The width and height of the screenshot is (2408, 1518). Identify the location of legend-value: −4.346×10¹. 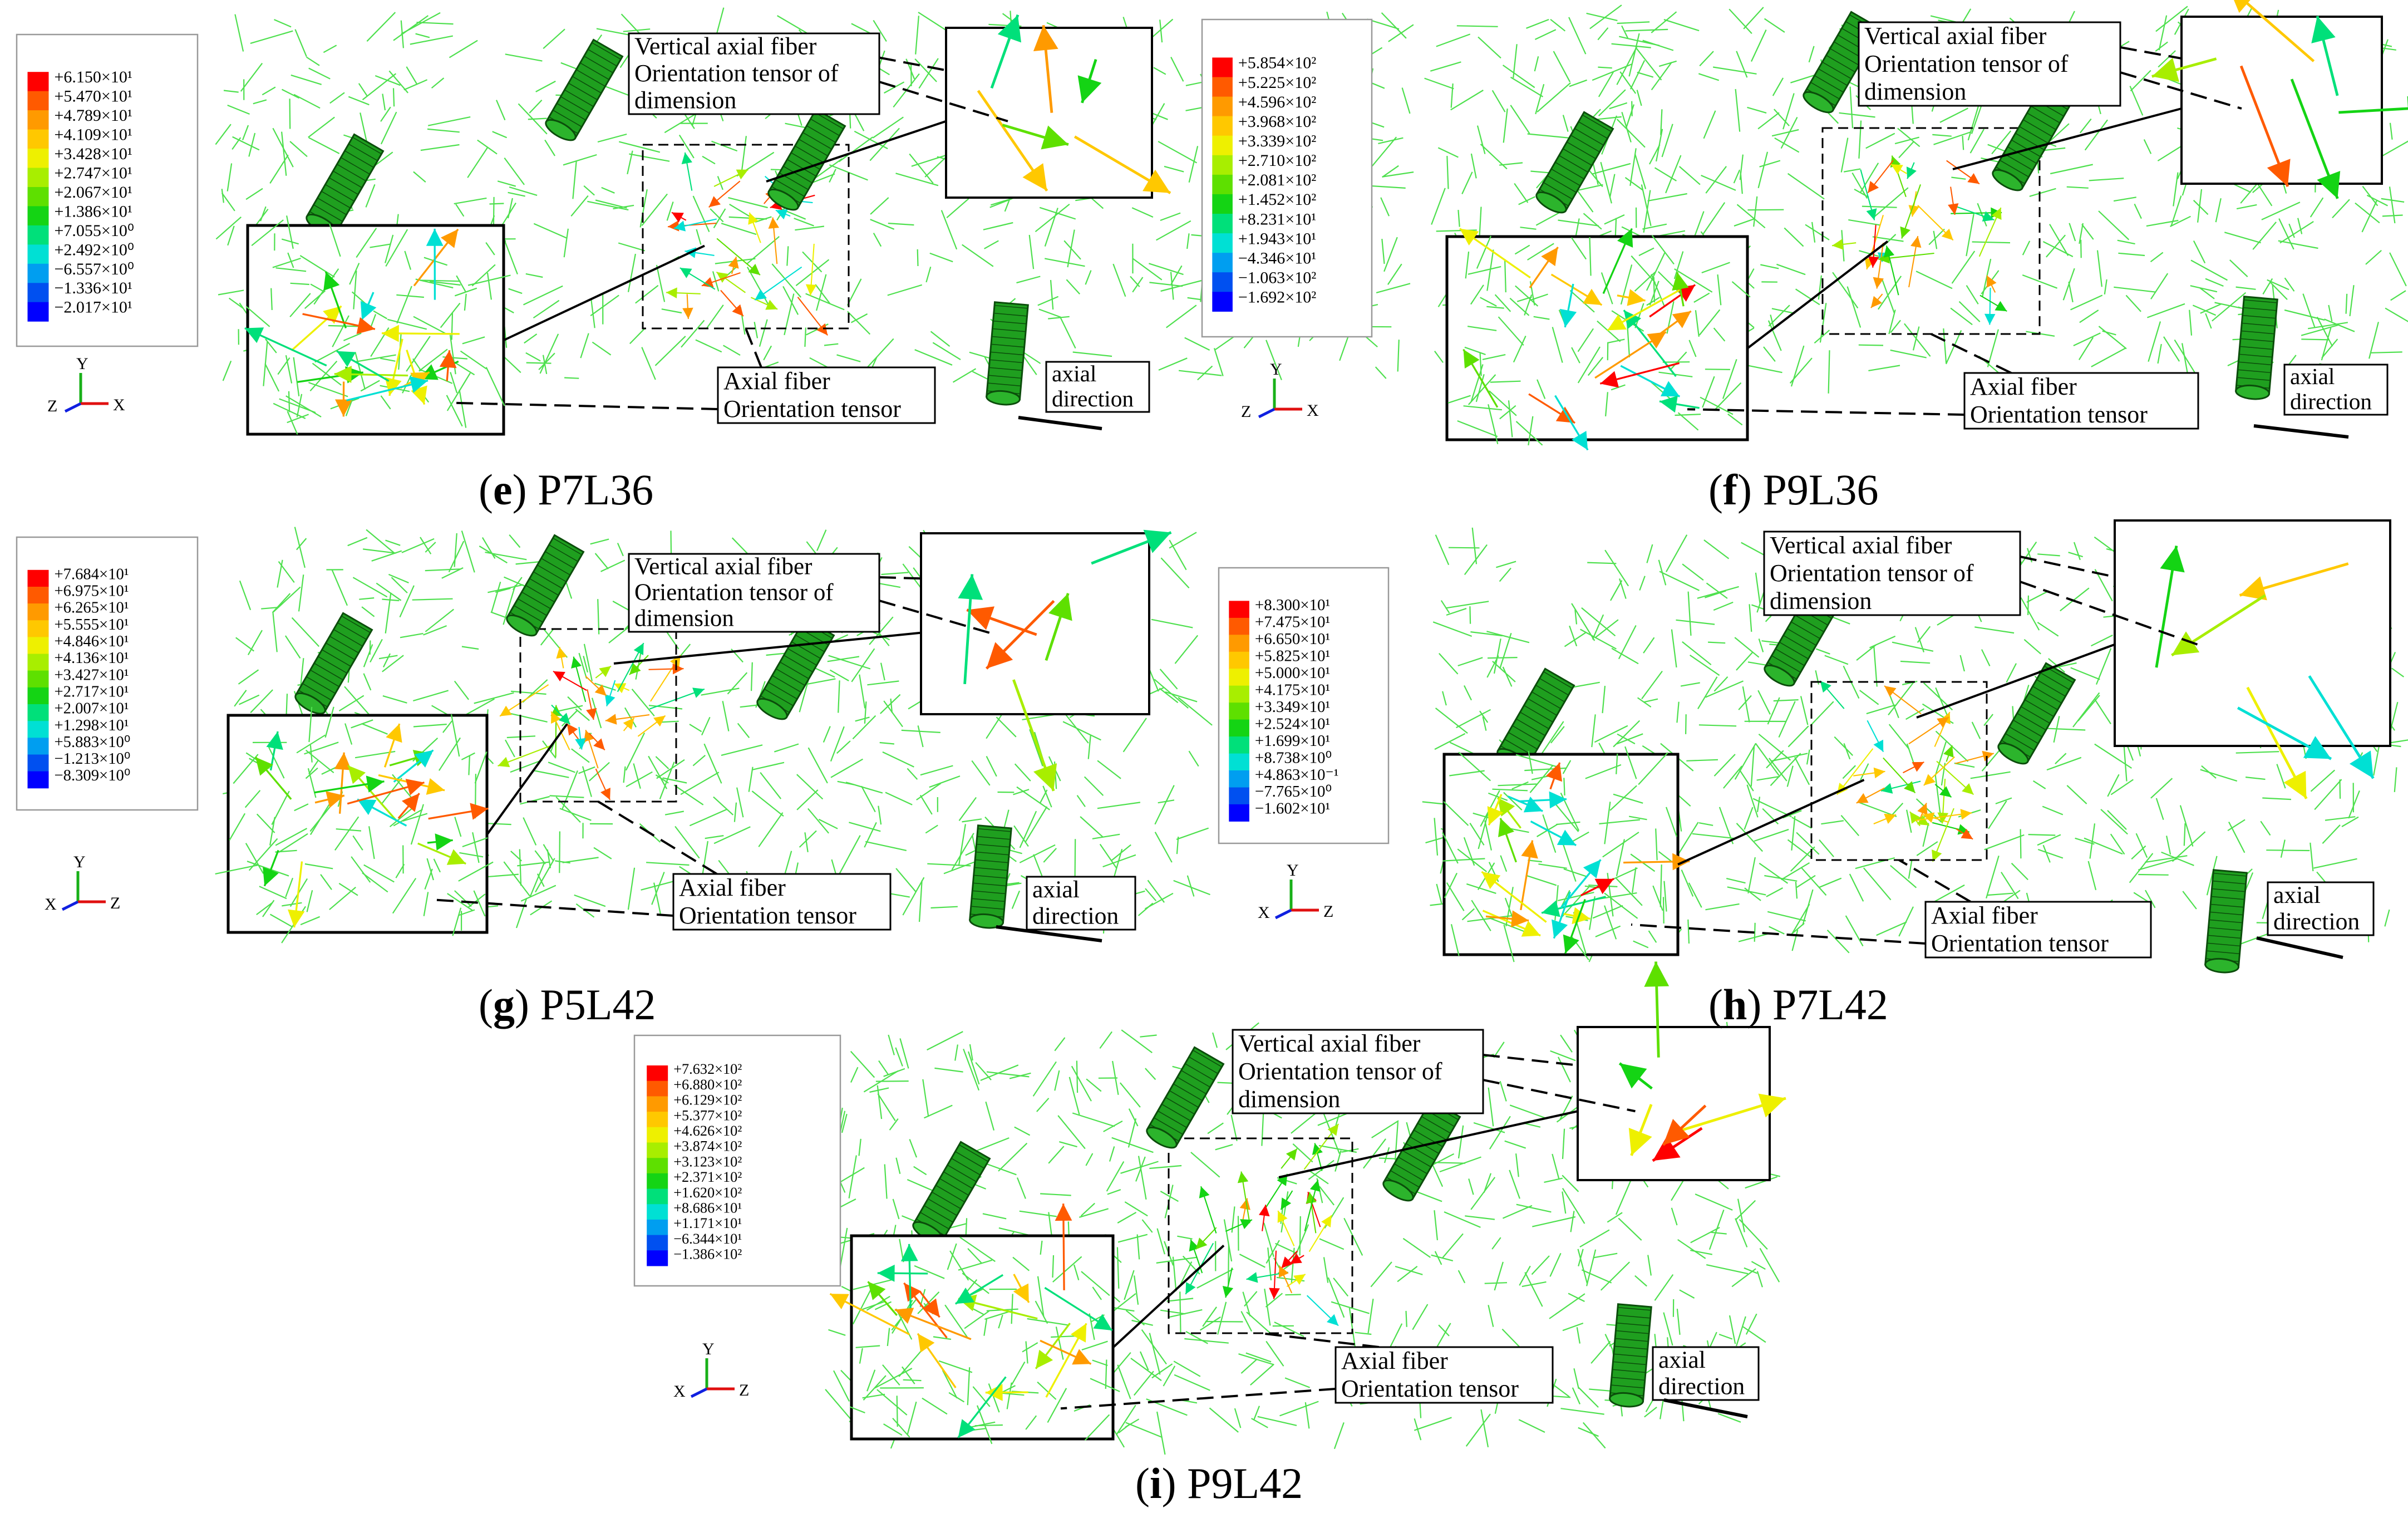
(1277, 258).